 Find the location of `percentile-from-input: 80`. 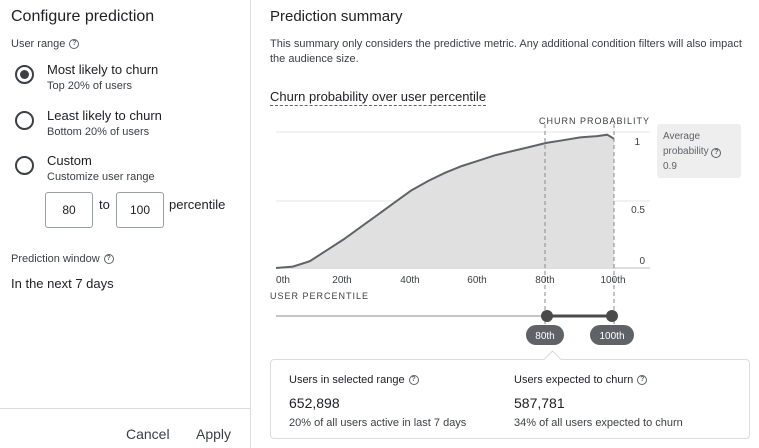

percentile-from-input: 80 is located at coordinates (69, 210).